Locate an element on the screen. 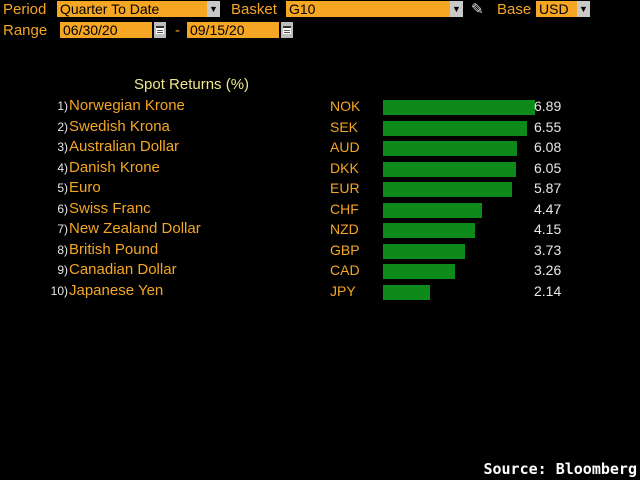  currency-code: GBP is located at coordinates (345, 249).